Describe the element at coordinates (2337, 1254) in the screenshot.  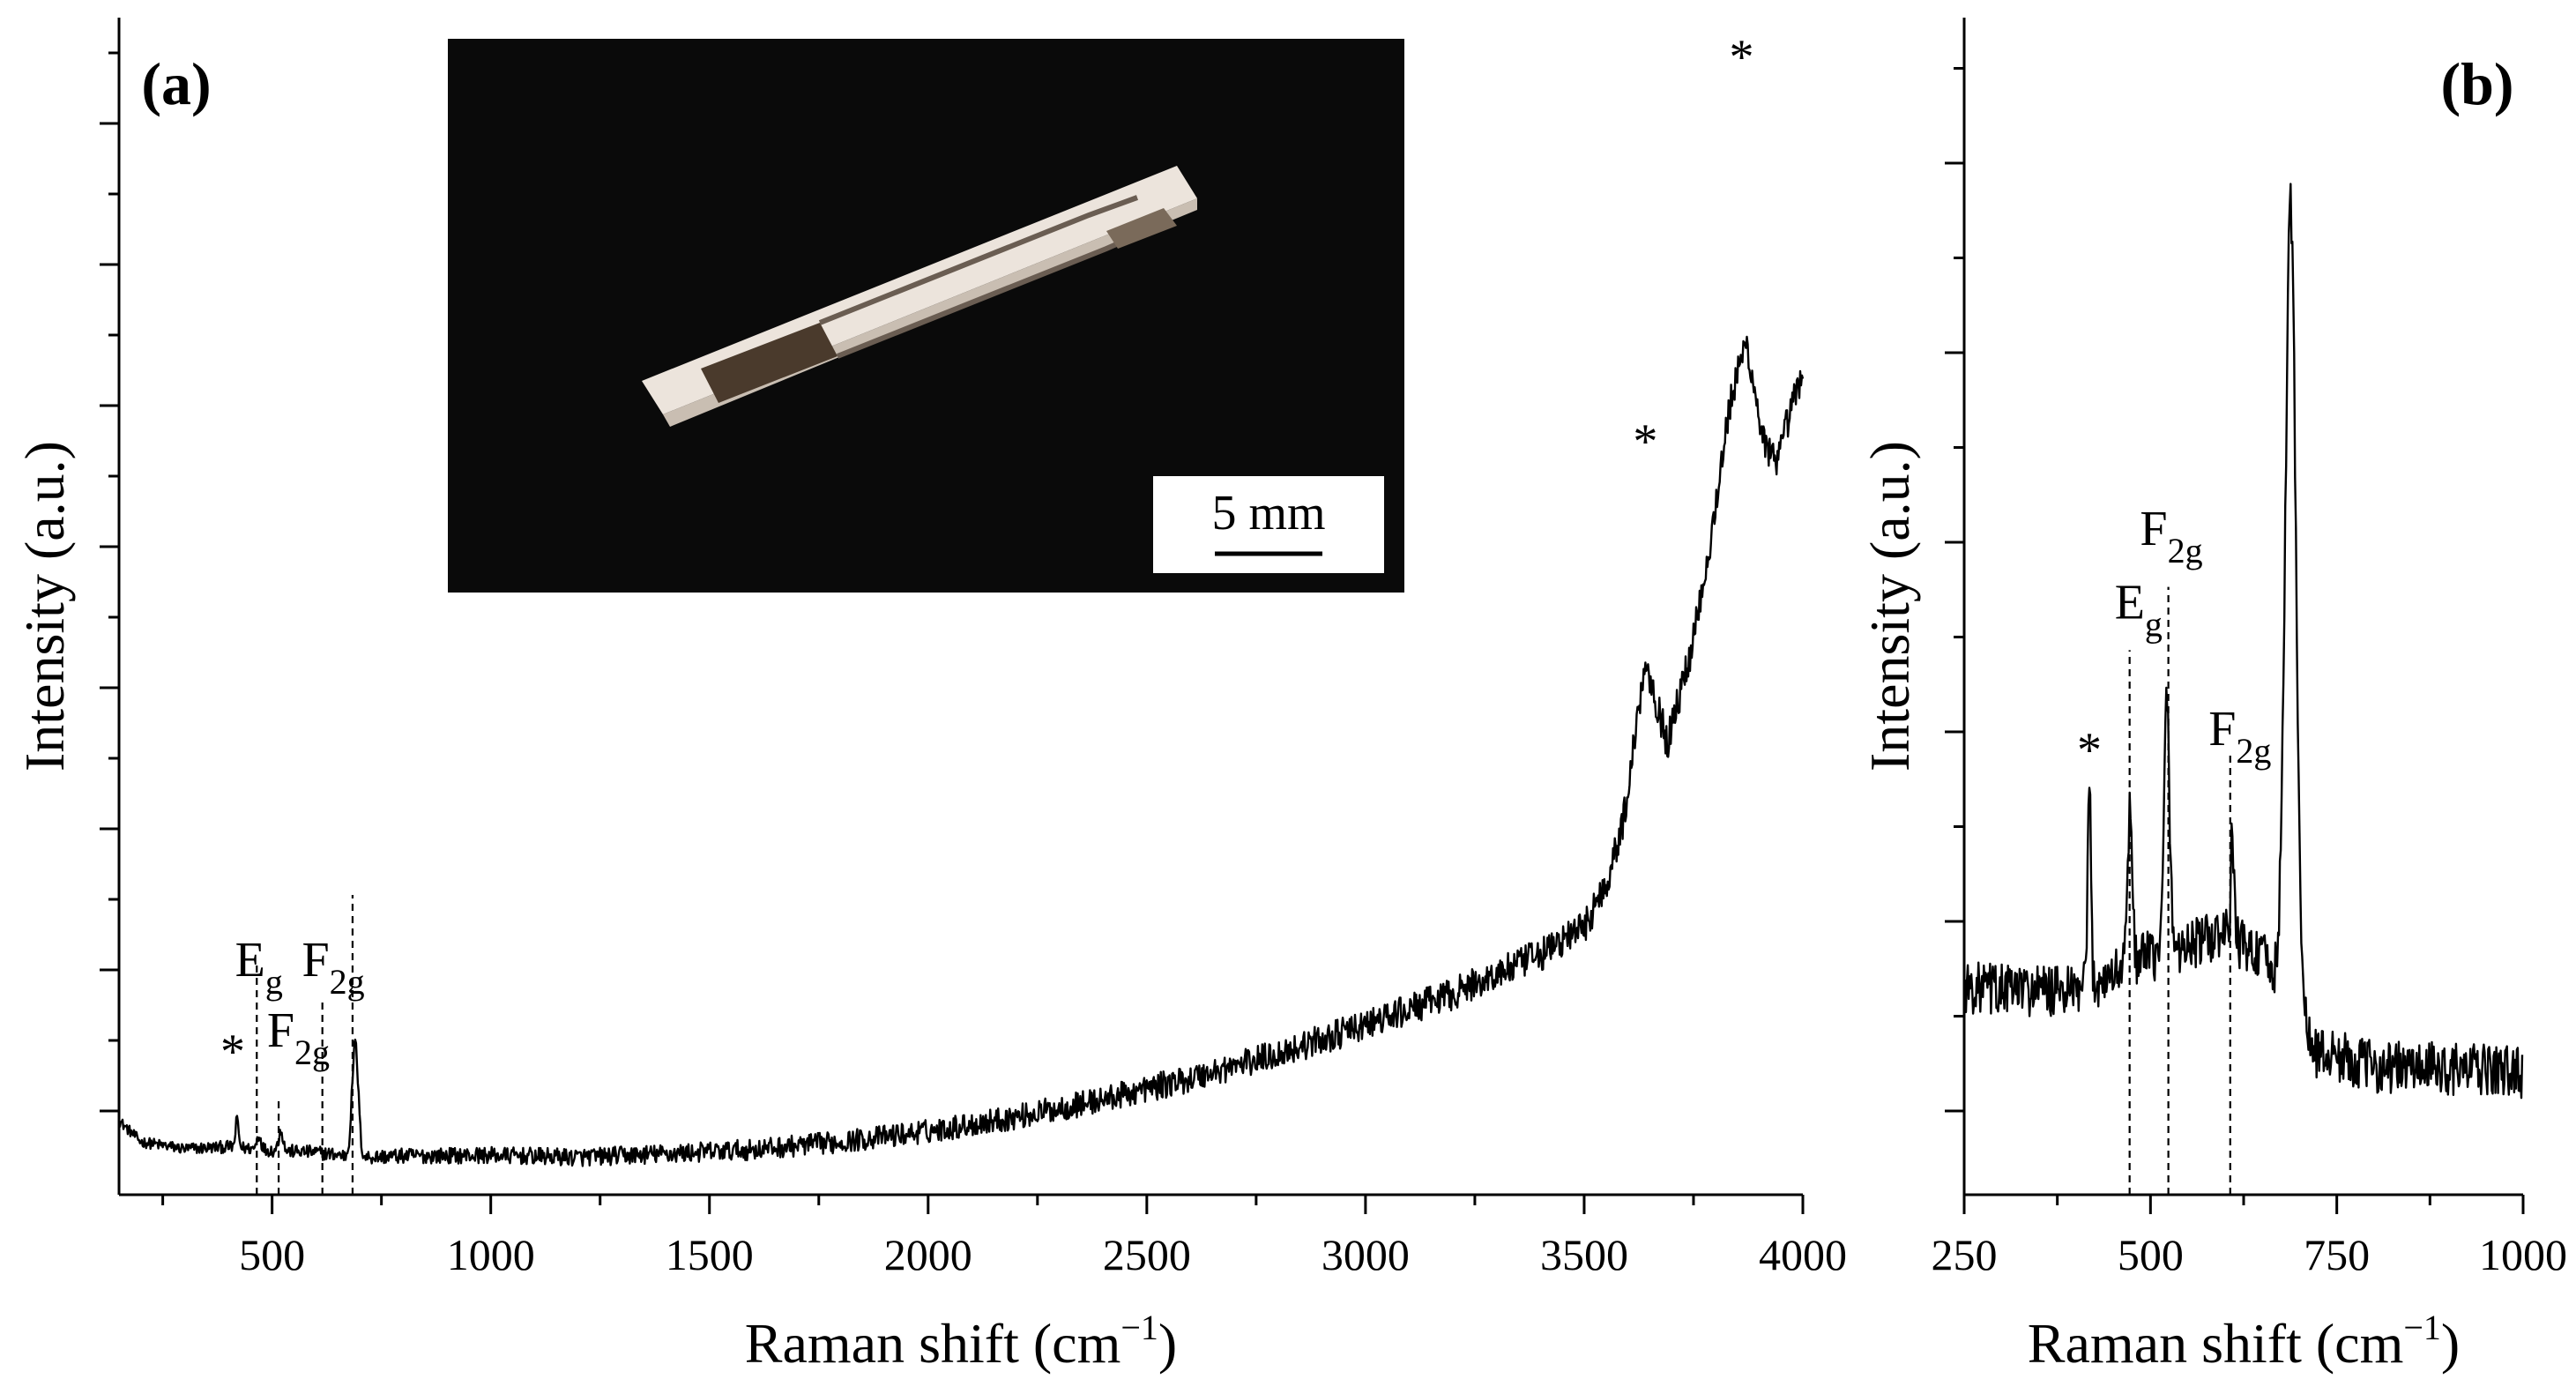
I see `x-tick-label: 750` at that location.